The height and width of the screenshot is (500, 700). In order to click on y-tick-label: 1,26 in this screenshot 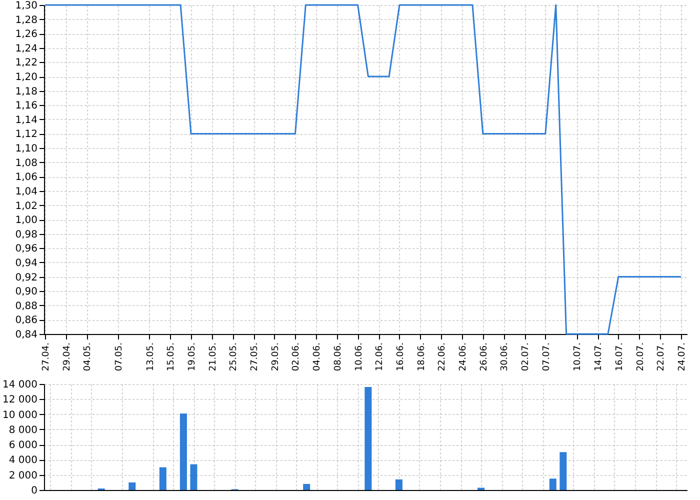, I will do `click(26, 34)`.